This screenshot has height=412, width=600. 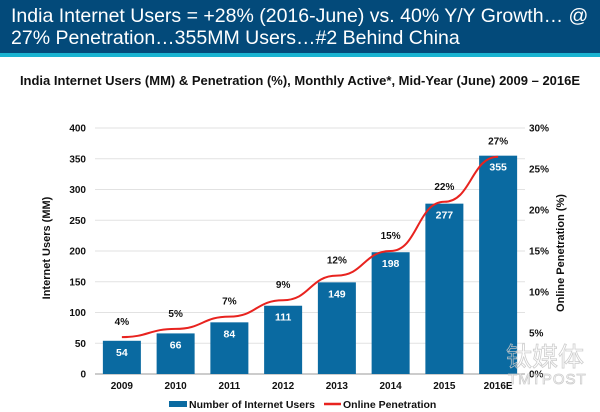 What do you see at coordinates (536, 375) in the screenshot?
I see `right-tick-label: 0%` at bounding box center [536, 375].